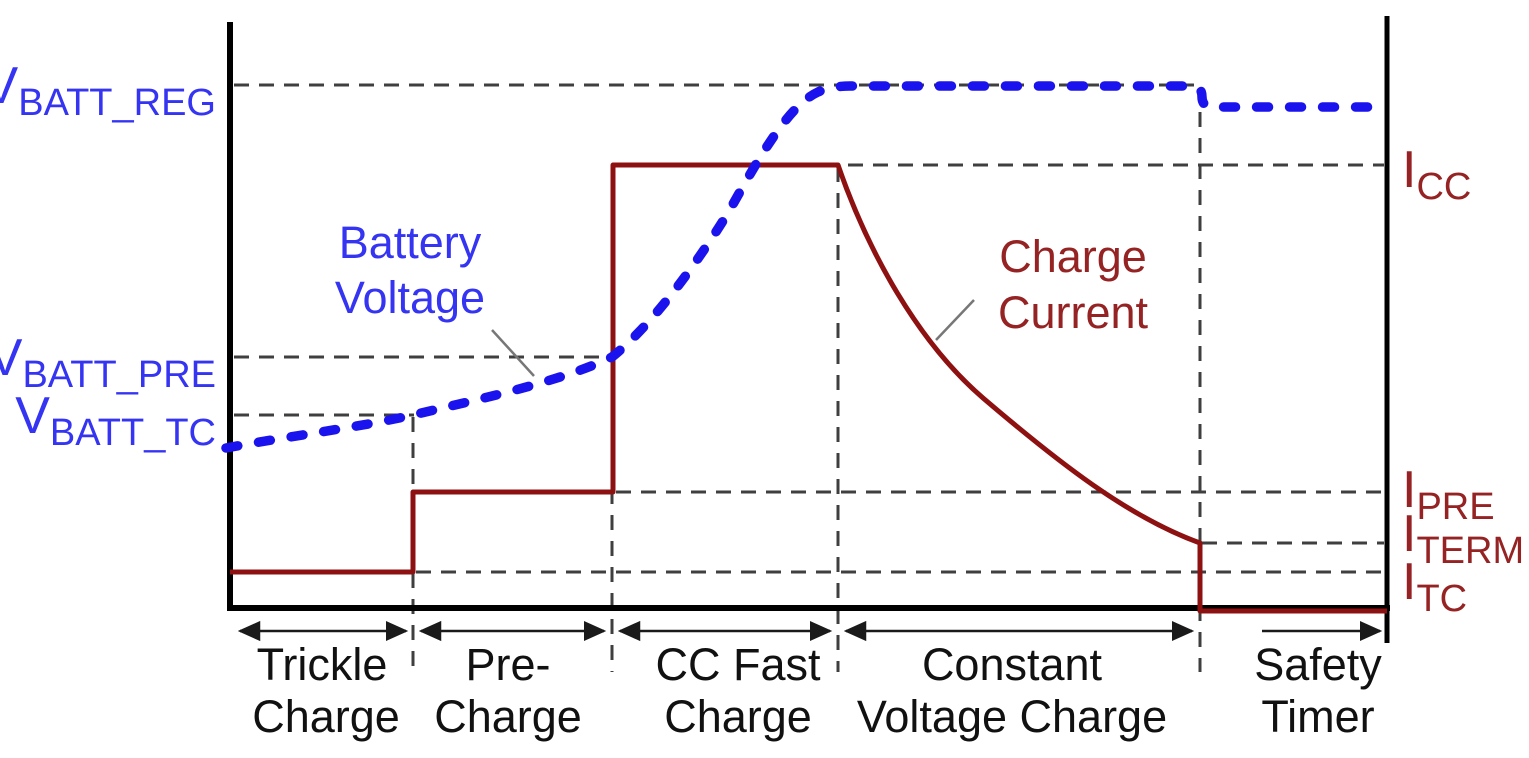 The width and height of the screenshot is (1529, 758). What do you see at coordinates (1073, 312) in the screenshot?
I see `charge-current-title-line2: Current` at bounding box center [1073, 312].